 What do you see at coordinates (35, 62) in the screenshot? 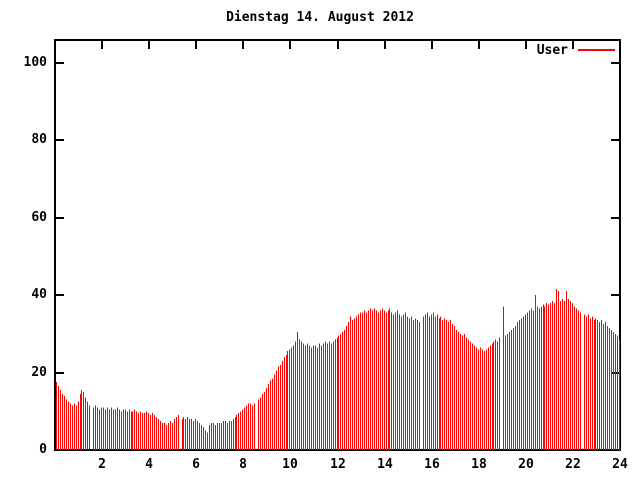
I see `y-axis-label-100: 100` at bounding box center [35, 62].